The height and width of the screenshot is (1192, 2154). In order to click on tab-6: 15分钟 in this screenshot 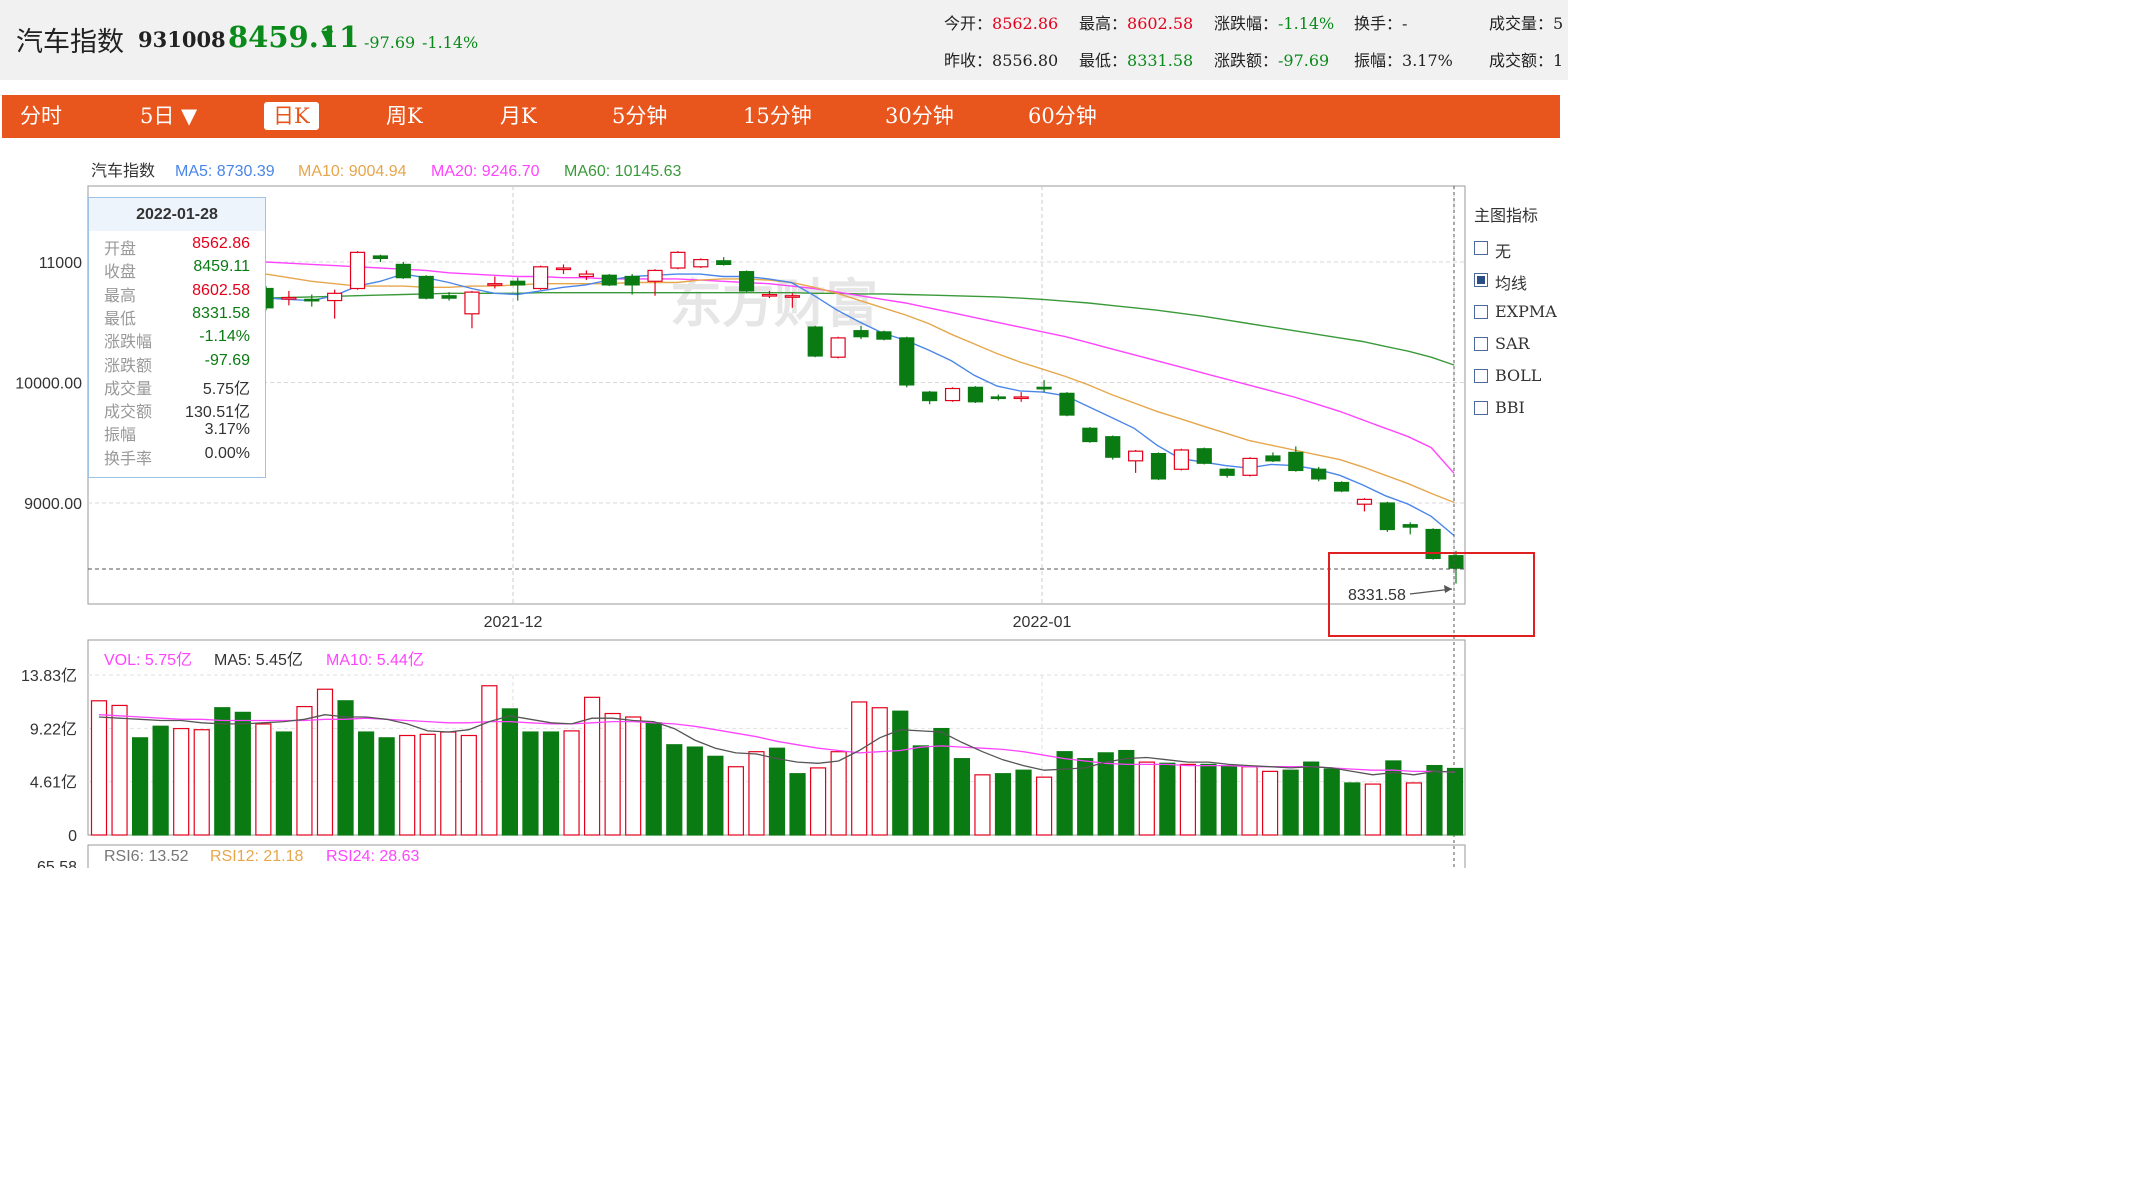, I will do `click(777, 116)`.